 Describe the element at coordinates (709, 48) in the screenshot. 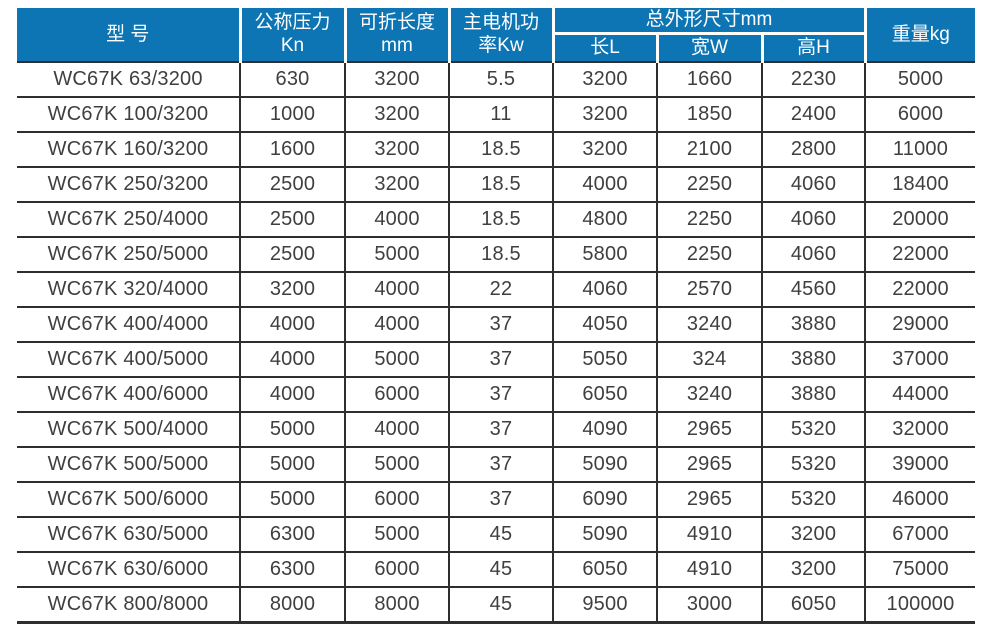

I see `col-header-dim-width: 宽W` at that location.